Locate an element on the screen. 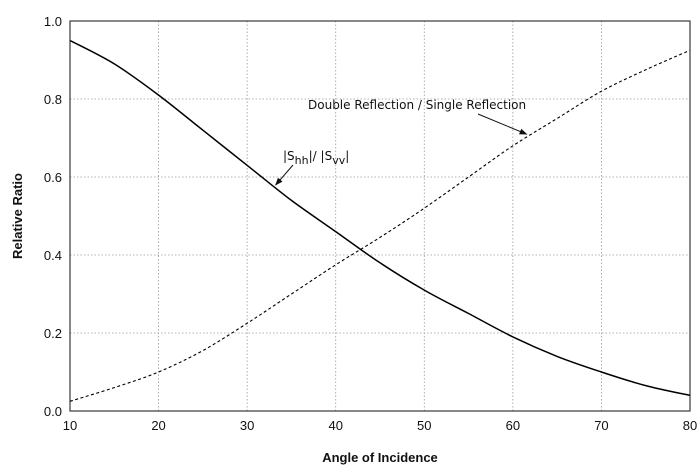 The width and height of the screenshot is (699, 469). y-axis-title: Relative Ratio is located at coordinates (17, 216).